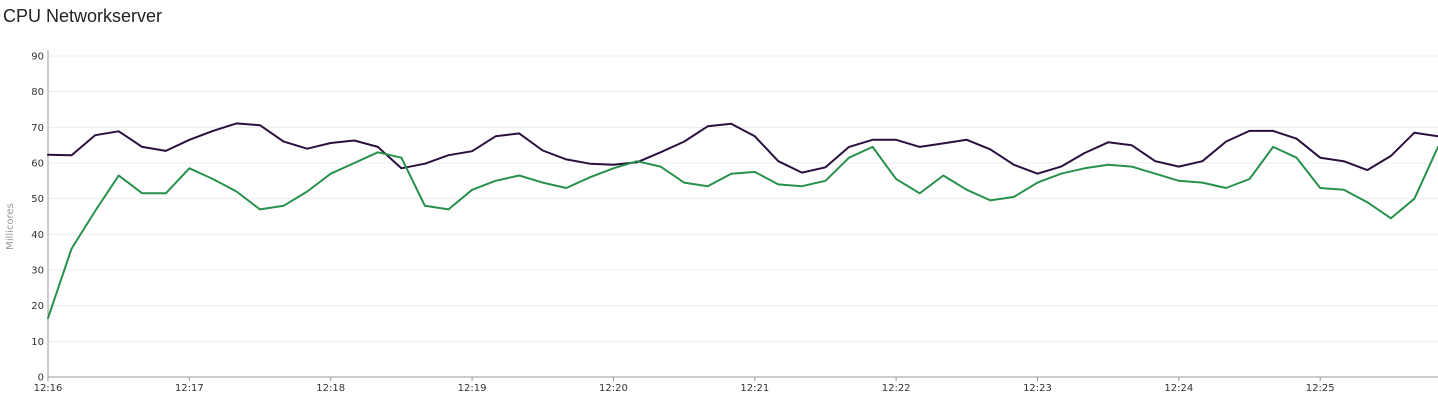 This screenshot has width=1438, height=400. I want to click on chart-title: CPU Networkserver, so click(83, 16).